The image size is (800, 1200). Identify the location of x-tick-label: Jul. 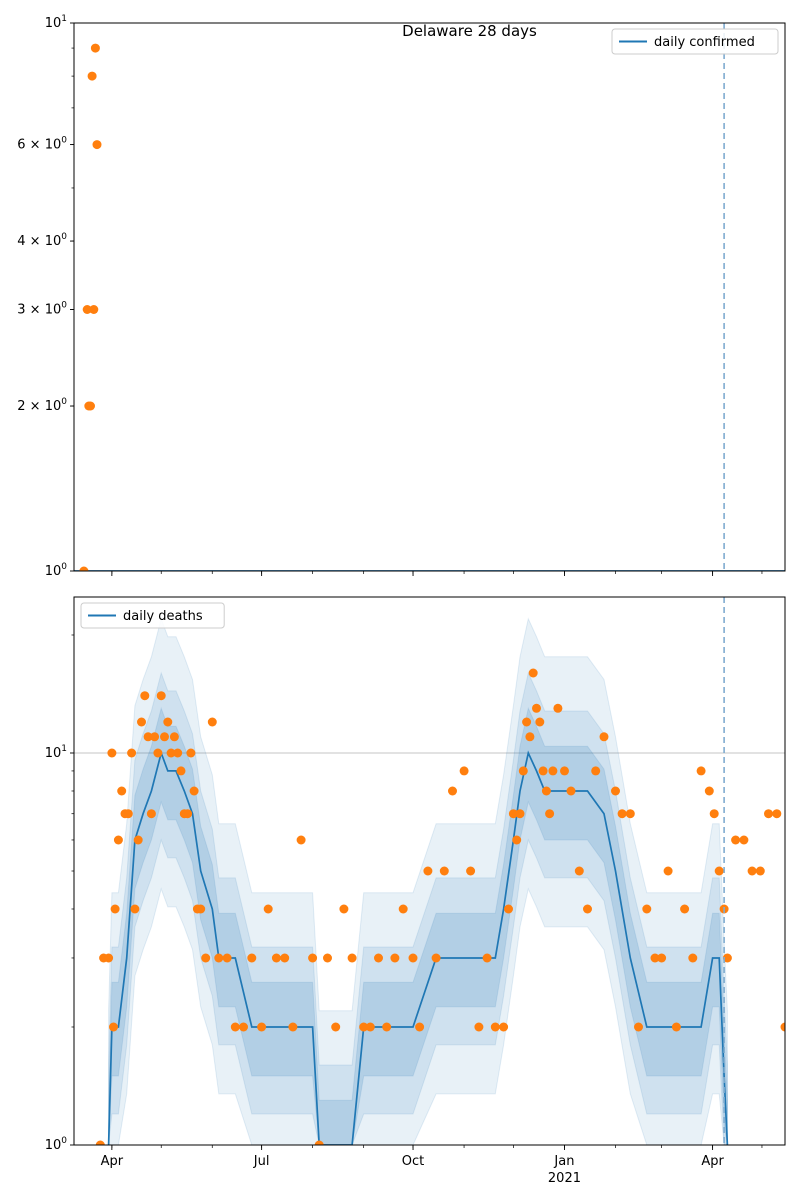
(261, 1161).